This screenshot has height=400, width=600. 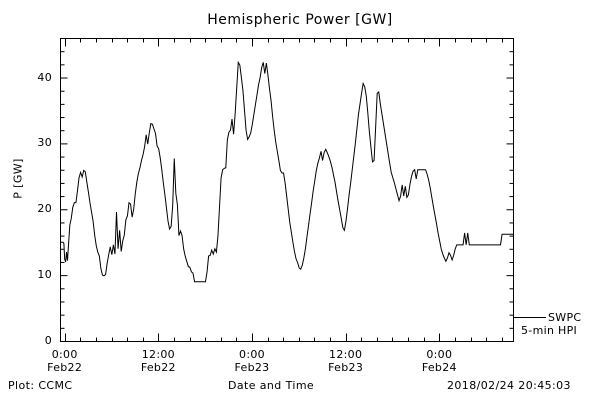 What do you see at coordinates (439, 367) in the screenshot?
I see `x-tick-date: Feb24` at bounding box center [439, 367].